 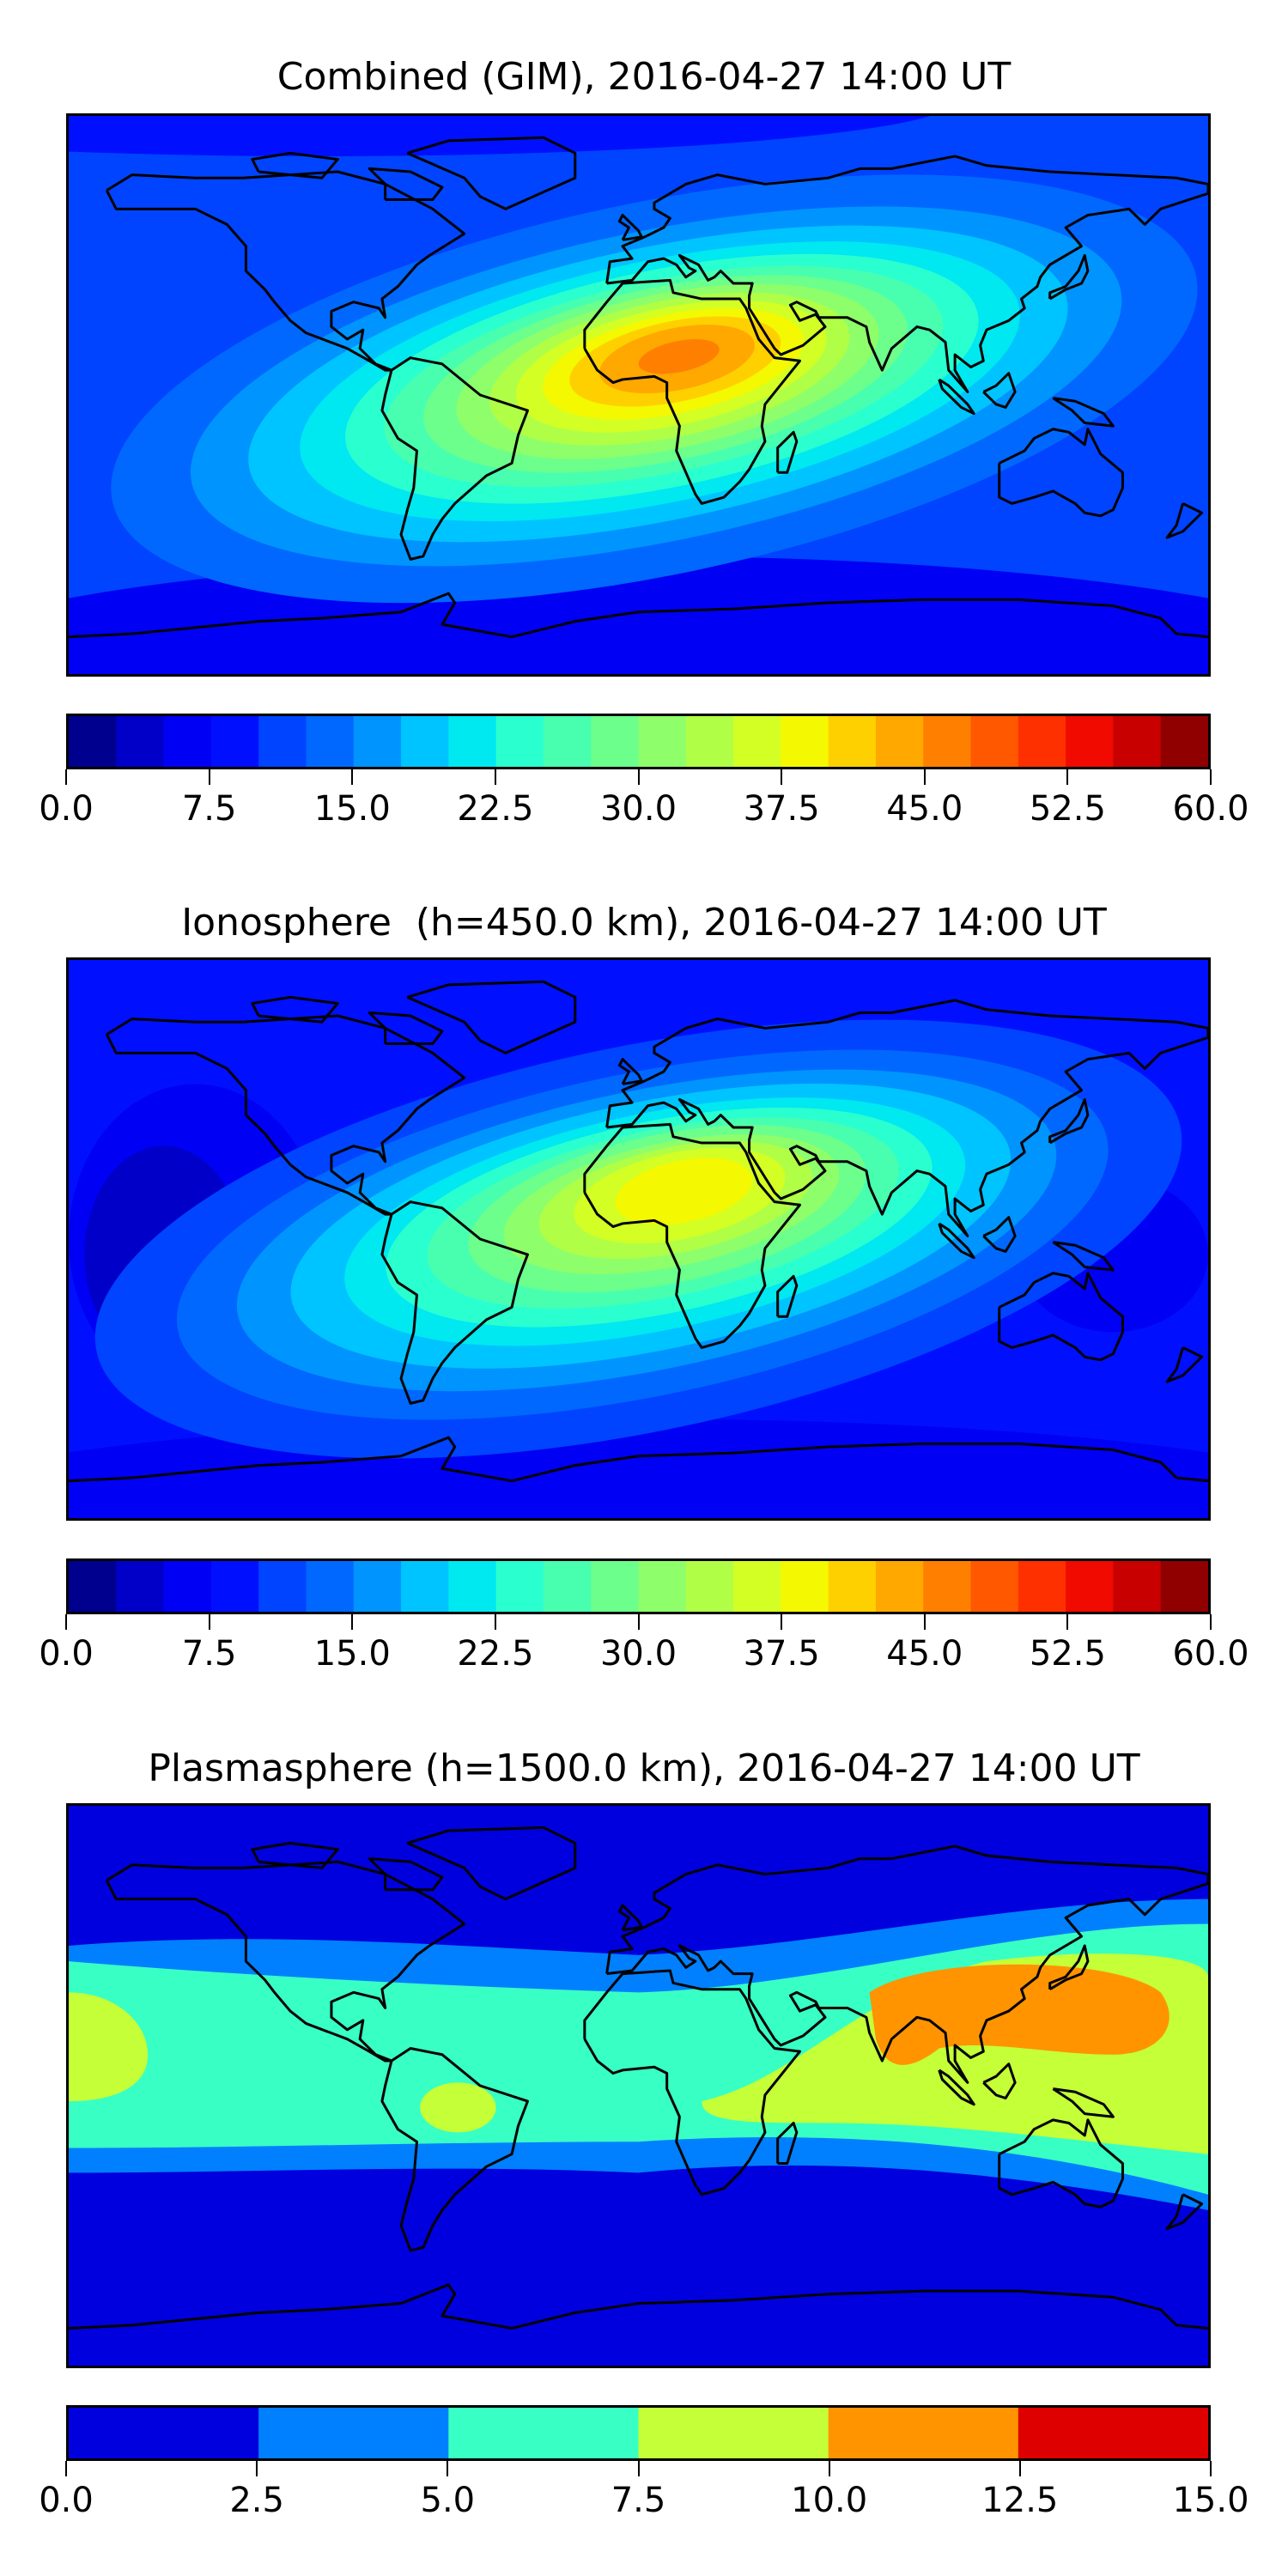 What do you see at coordinates (1020, 2500) in the screenshot?
I see `colorbar-tick-label: 12.5` at bounding box center [1020, 2500].